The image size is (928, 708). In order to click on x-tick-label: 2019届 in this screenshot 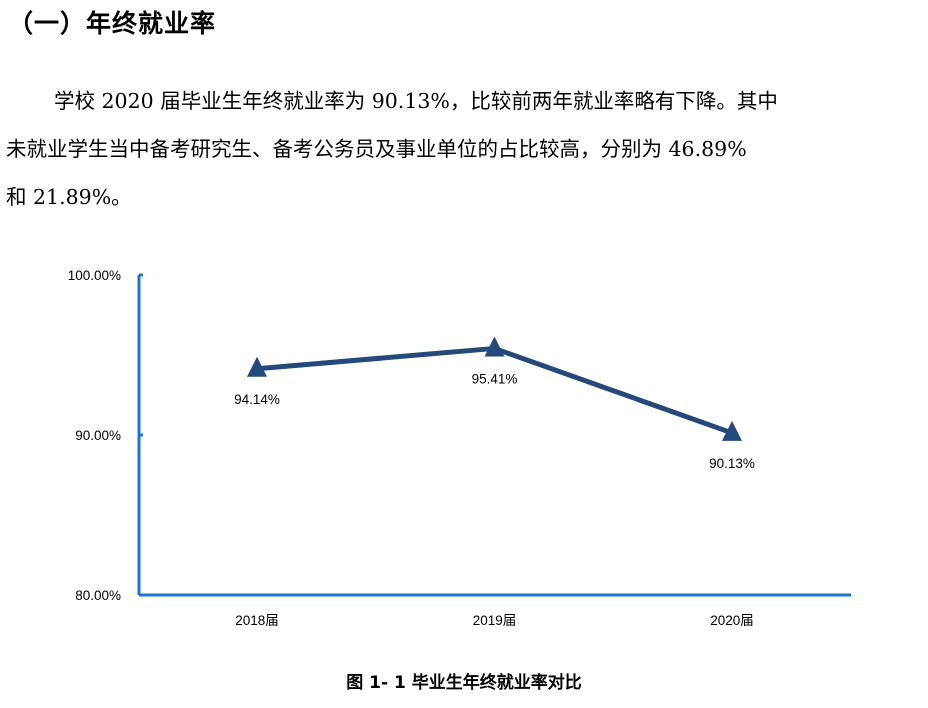, I will do `click(495, 620)`.